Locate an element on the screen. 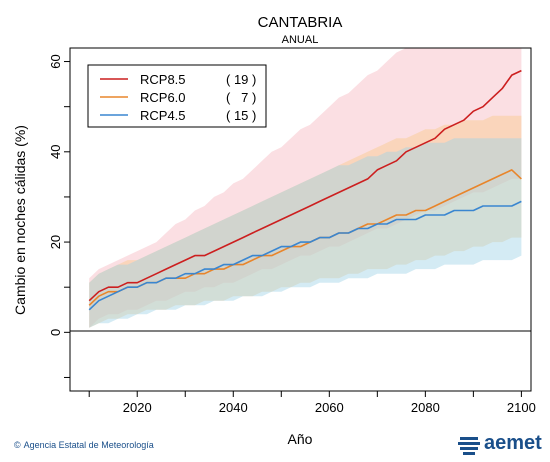 Image resolution: width=550 pixels, height=462 pixels. logo-text: aemet is located at coordinates (513, 443).